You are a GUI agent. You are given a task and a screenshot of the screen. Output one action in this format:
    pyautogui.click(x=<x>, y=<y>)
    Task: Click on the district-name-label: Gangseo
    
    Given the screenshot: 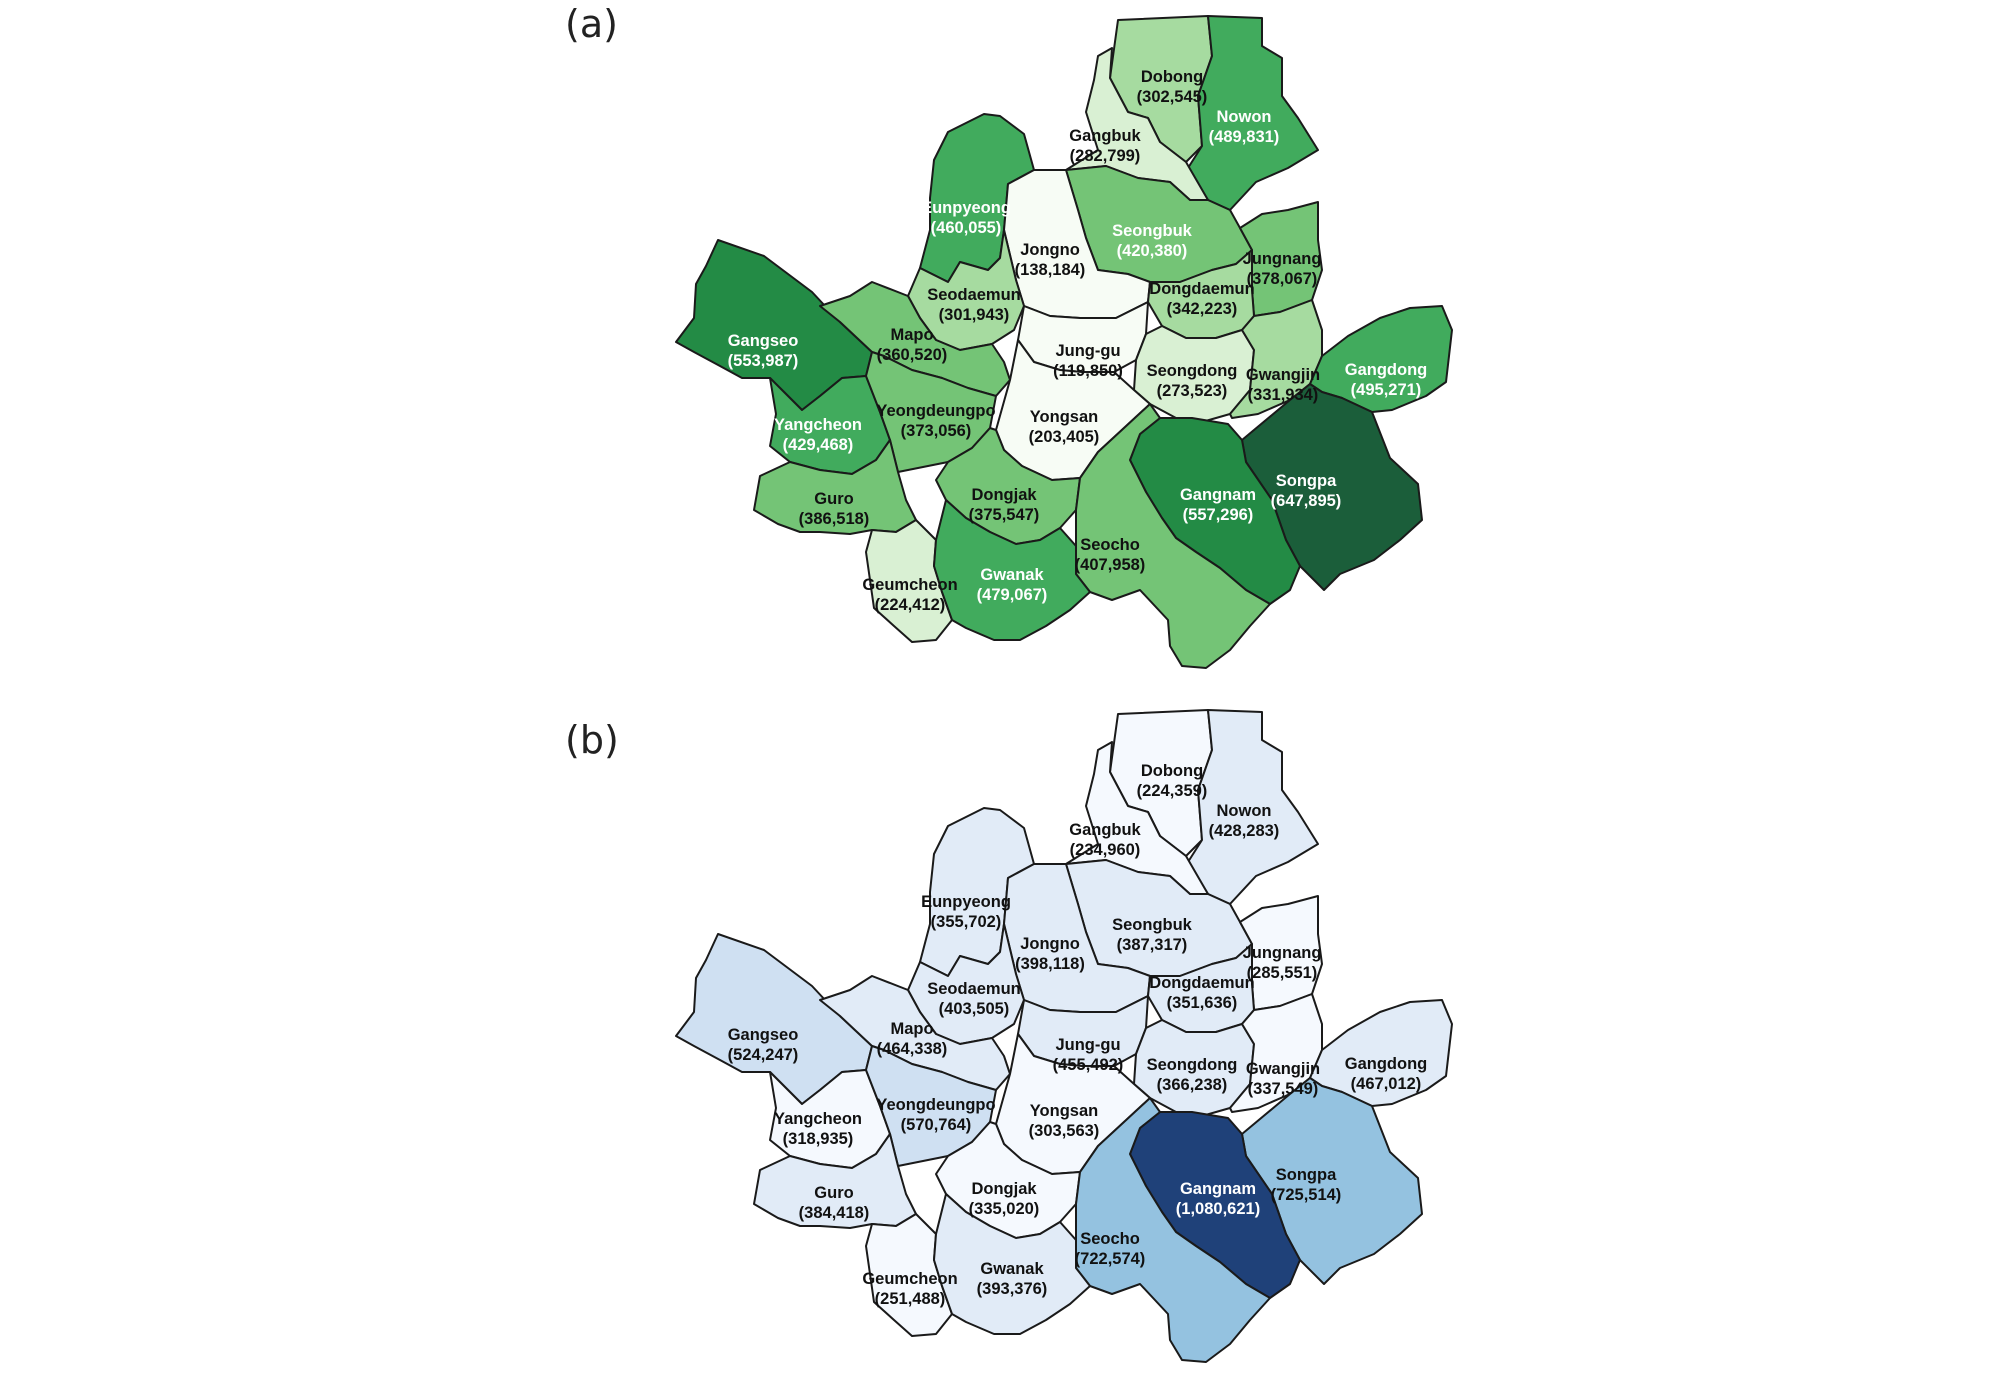 What is the action you would take?
    pyautogui.click(x=763, y=341)
    